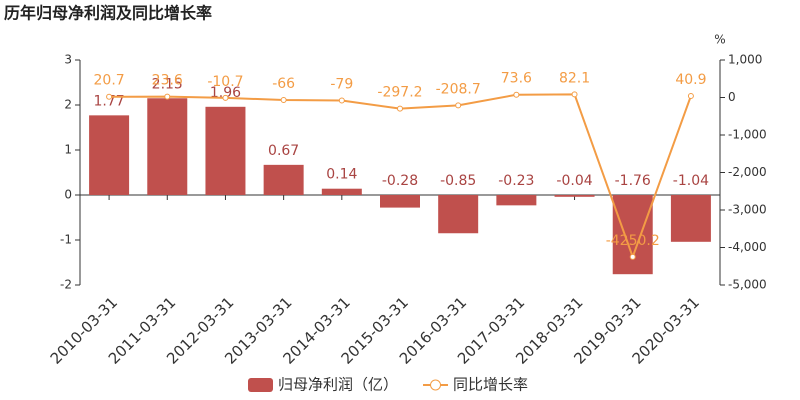  I want to click on bar-value-label: -1.76, so click(633, 181).